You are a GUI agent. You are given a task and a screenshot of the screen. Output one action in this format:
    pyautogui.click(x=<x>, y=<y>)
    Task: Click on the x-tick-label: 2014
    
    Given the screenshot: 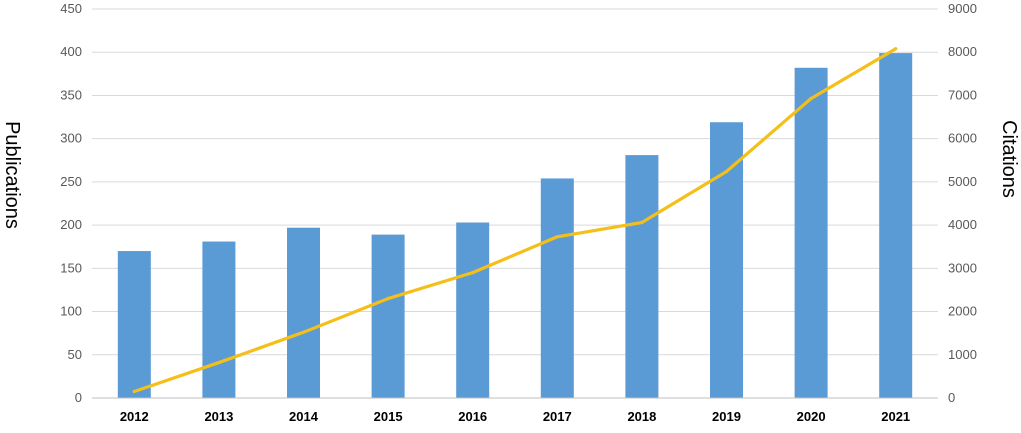 What is the action you would take?
    pyautogui.click(x=304, y=416)
    